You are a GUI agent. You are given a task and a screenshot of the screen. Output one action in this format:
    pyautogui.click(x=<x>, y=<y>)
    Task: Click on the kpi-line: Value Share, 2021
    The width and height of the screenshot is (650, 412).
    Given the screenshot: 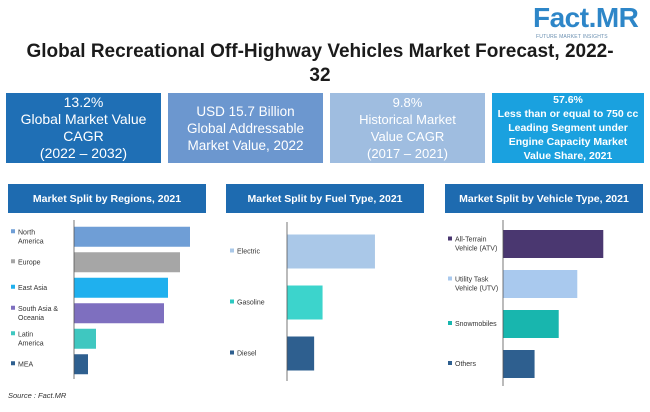 What is the action you would take?
    pyautogui.click(x=568, y=156)
    